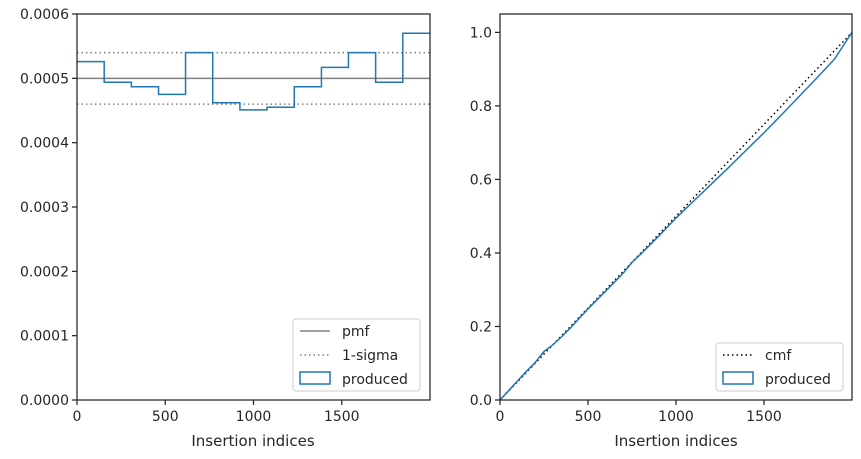 This screenshot has width=861, height=459. I want to click on cmf-ytick-label: 0.6, so click(481, 180).